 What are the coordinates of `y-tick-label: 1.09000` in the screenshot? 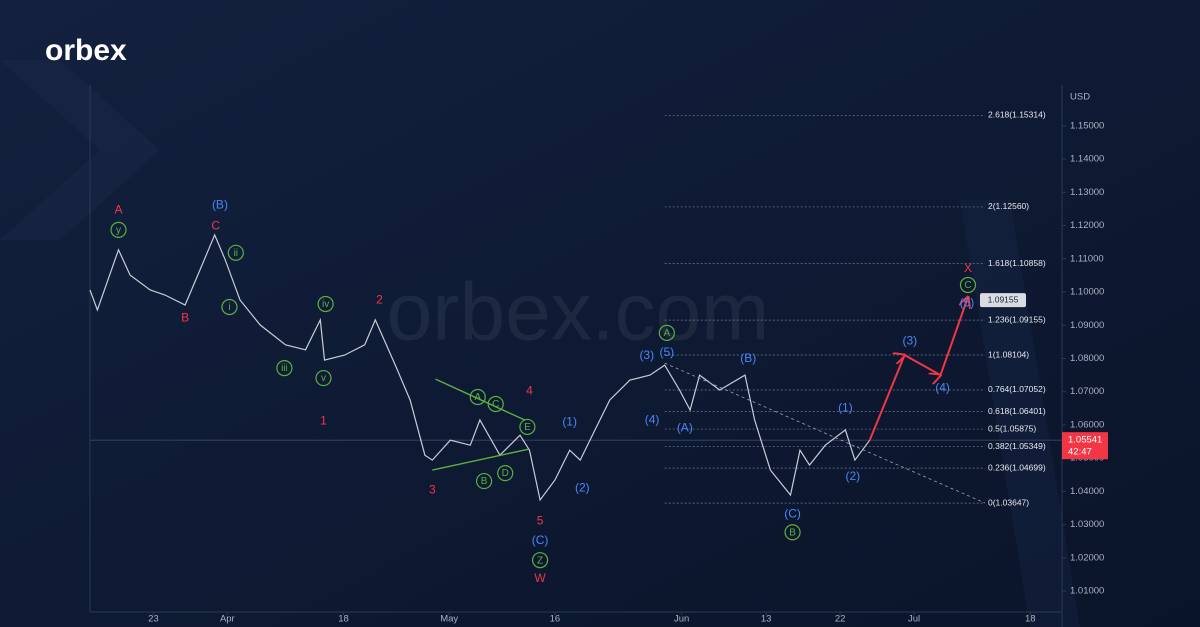 It's located at (1087, 325).